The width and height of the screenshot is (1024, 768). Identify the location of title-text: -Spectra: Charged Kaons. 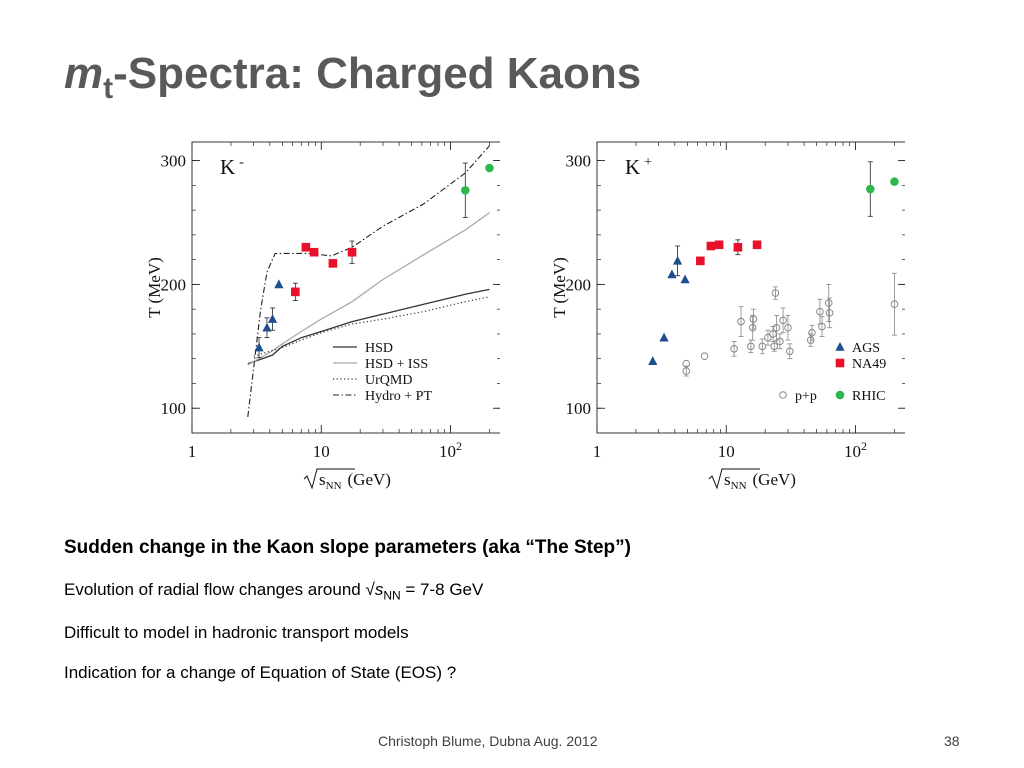
(377, 73).